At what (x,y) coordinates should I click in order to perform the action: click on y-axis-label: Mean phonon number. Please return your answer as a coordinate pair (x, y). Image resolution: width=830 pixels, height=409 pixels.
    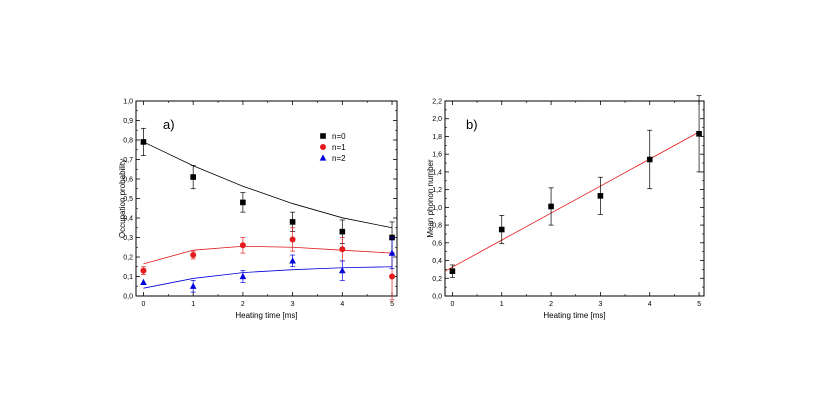
    Looking at the image, I should click on (430, 198).